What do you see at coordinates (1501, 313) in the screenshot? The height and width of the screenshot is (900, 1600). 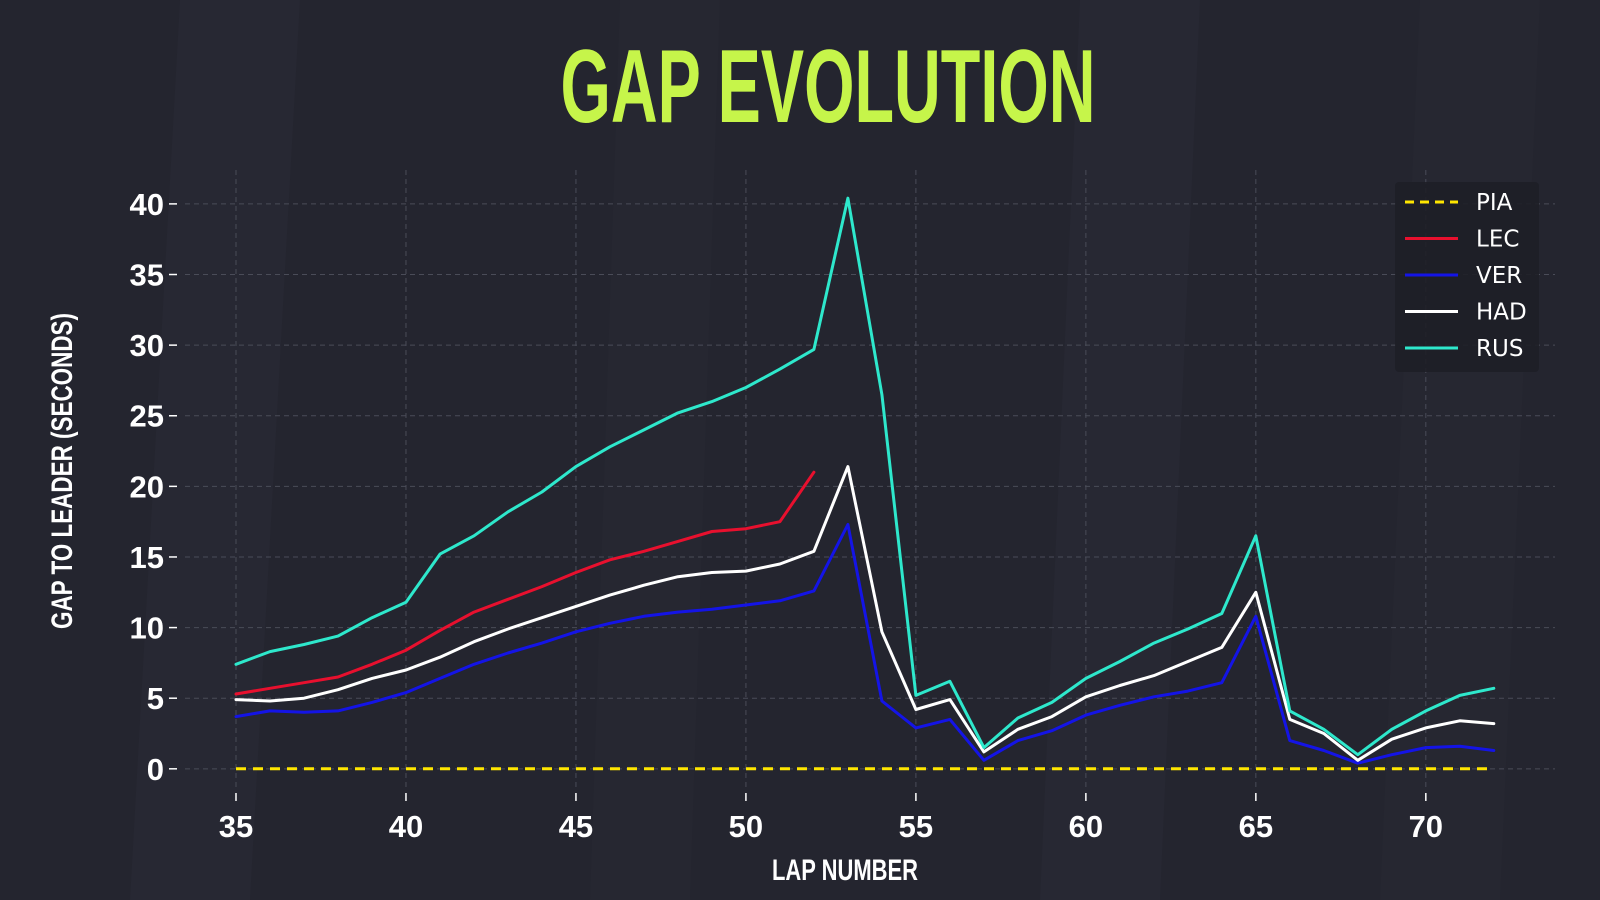 I see `legend-label-had: HAD` at bounding box center [1501, 313].